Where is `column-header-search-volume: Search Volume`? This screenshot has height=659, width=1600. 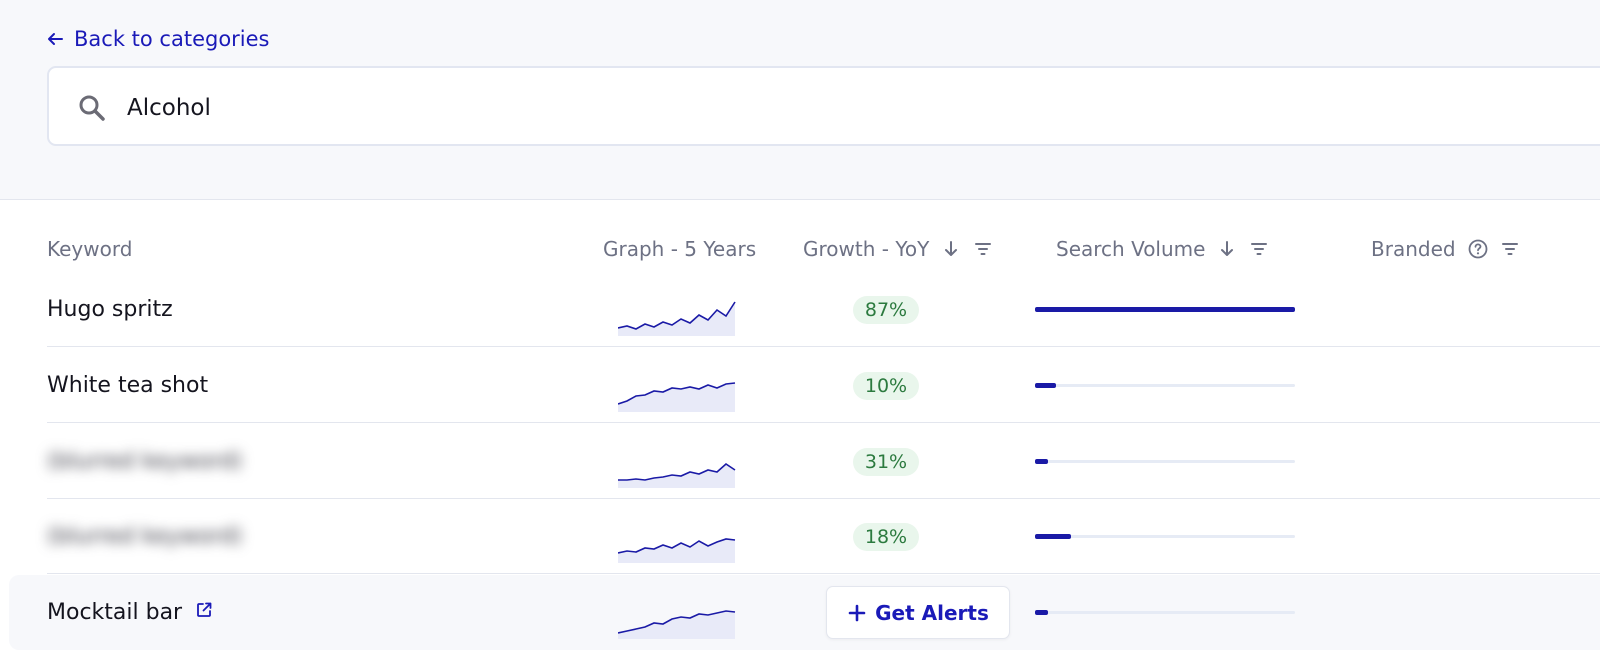 column-header-search-volume: Search Volume is located at coordinates (1162, 249).